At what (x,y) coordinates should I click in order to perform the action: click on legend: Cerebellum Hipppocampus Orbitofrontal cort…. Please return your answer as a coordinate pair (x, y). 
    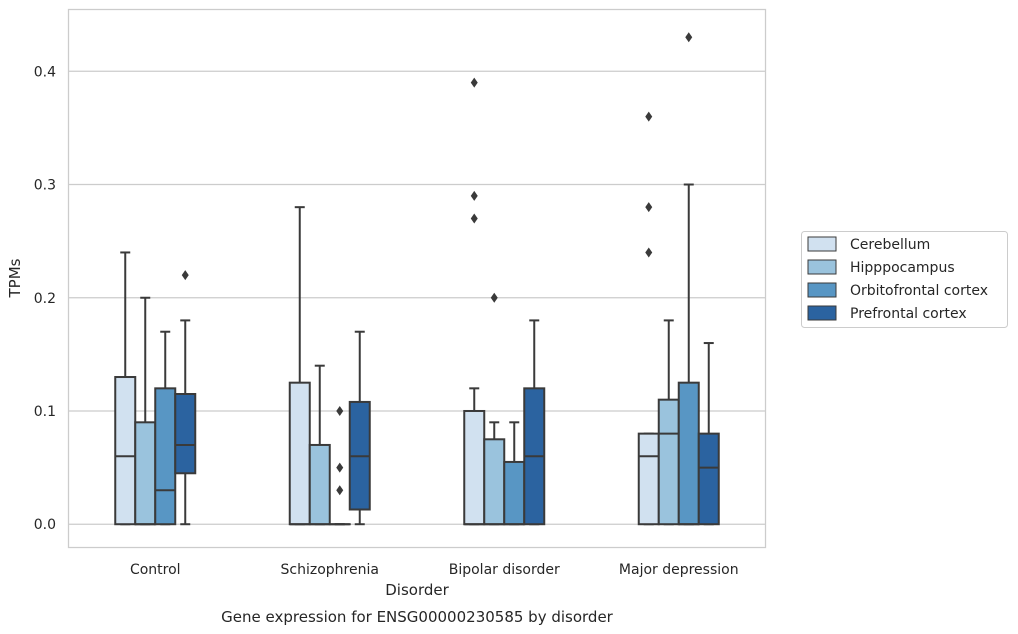
    Looking at the image, I should click on (904, 279).